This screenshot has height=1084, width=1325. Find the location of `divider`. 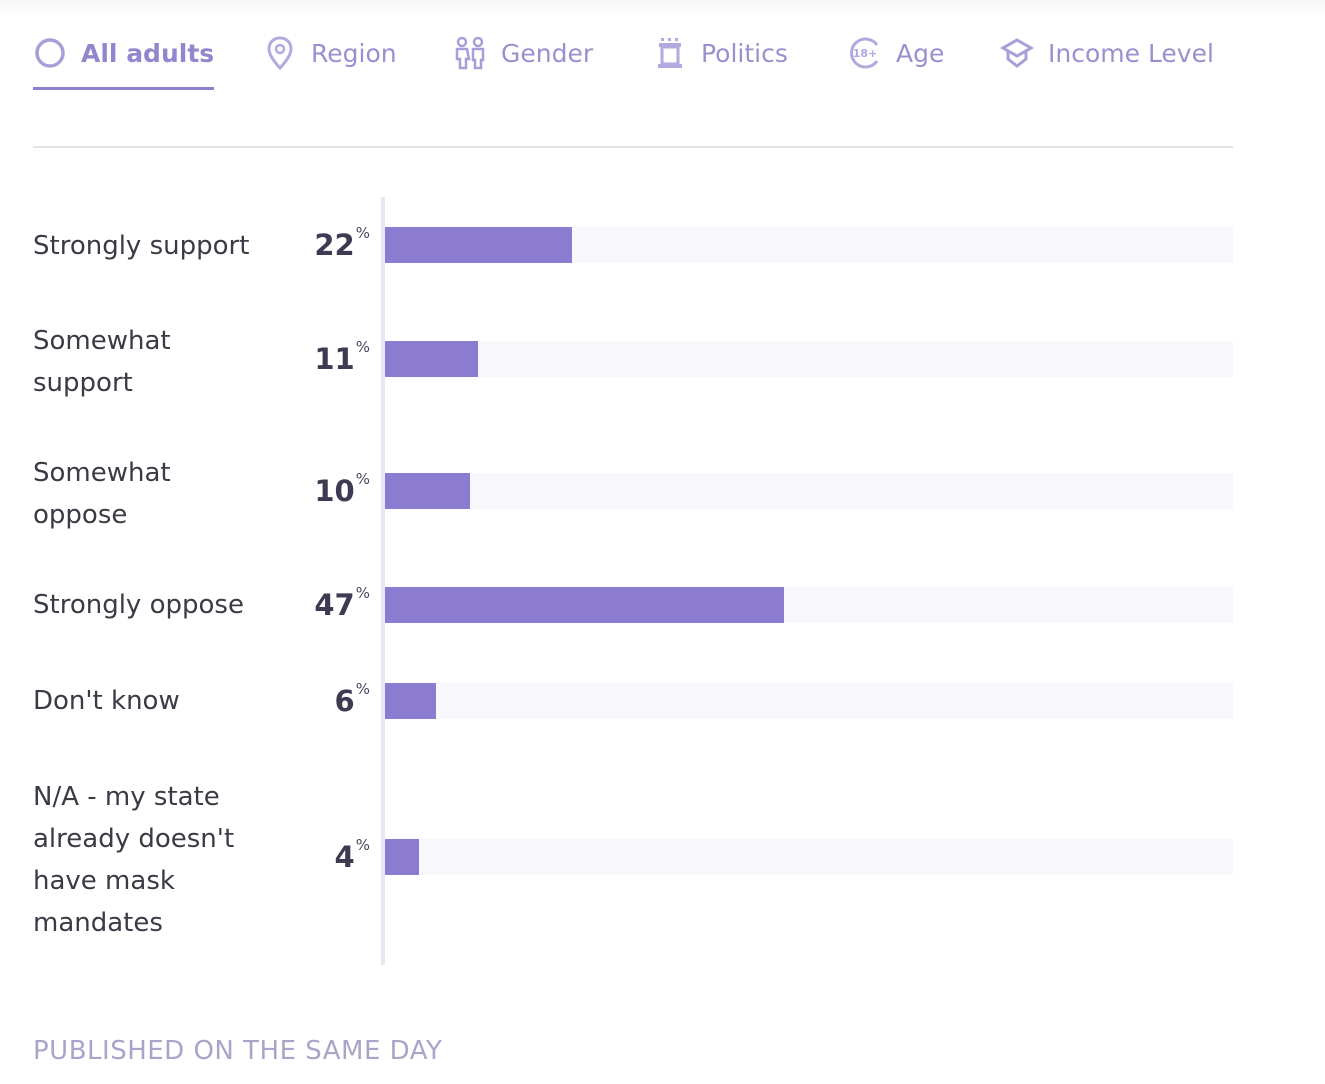

divider is located at coordinates (633, 147).